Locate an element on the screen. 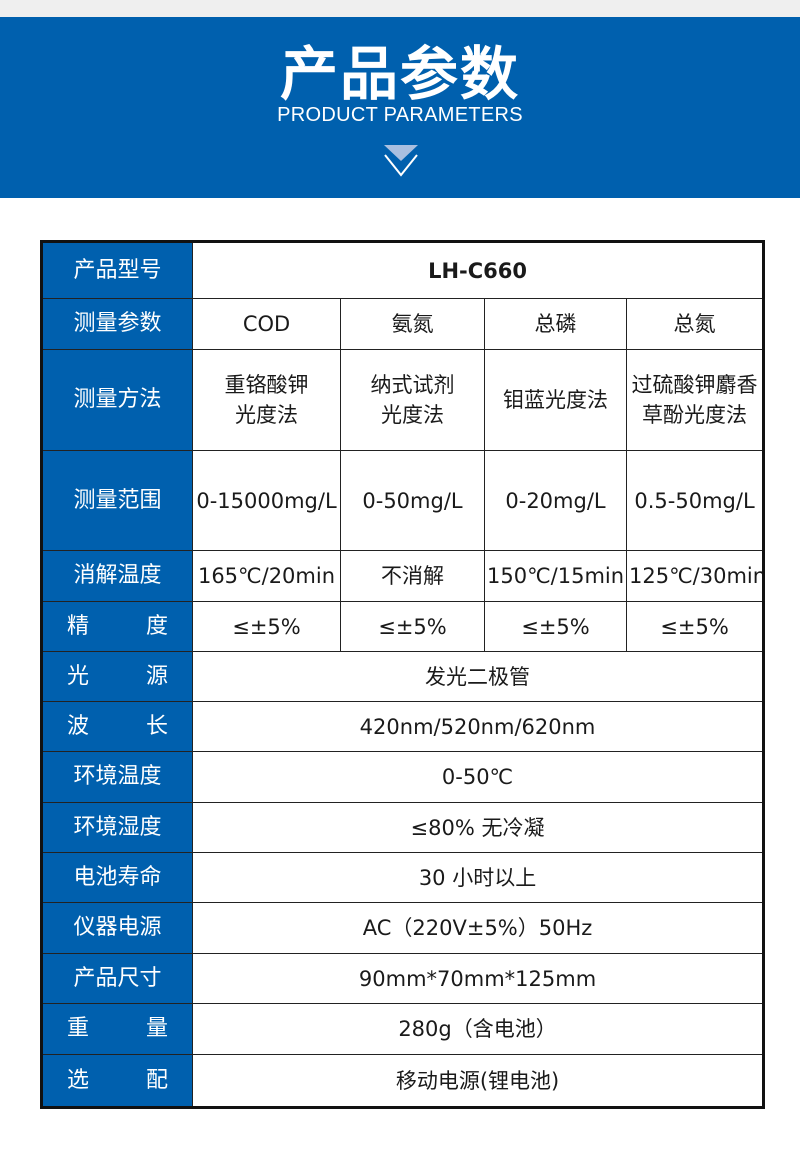 The width and height of the screenshot is (800, 1156). row-value: 钼蓝光度法 is located at coordinates (555, 400).